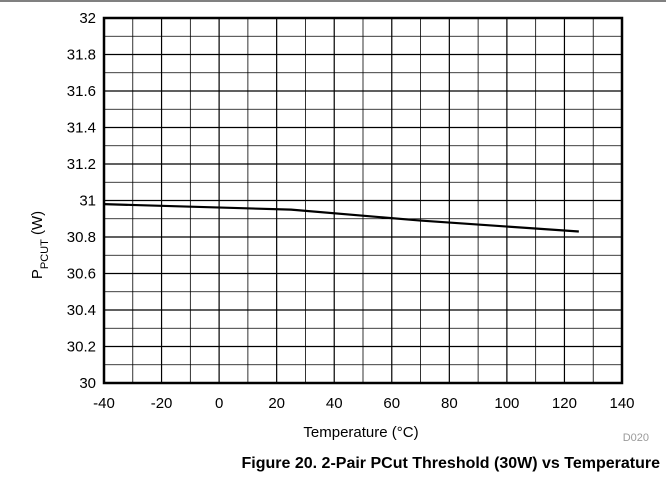 The image size is (666, 502). Describe the element at coordinates (621, 403) in the screenshot. I see `x-tick-label: 140` at that location.